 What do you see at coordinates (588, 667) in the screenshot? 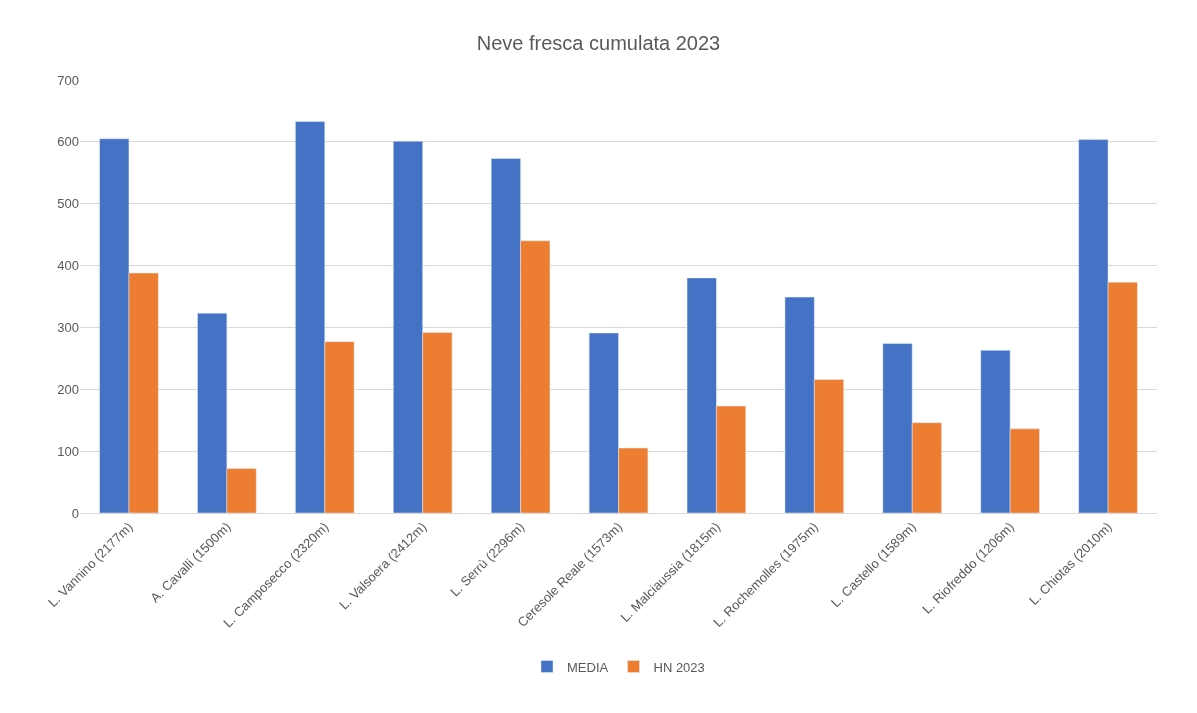
I see `legend-label: MEDIA` at bounding box center [588, 667].